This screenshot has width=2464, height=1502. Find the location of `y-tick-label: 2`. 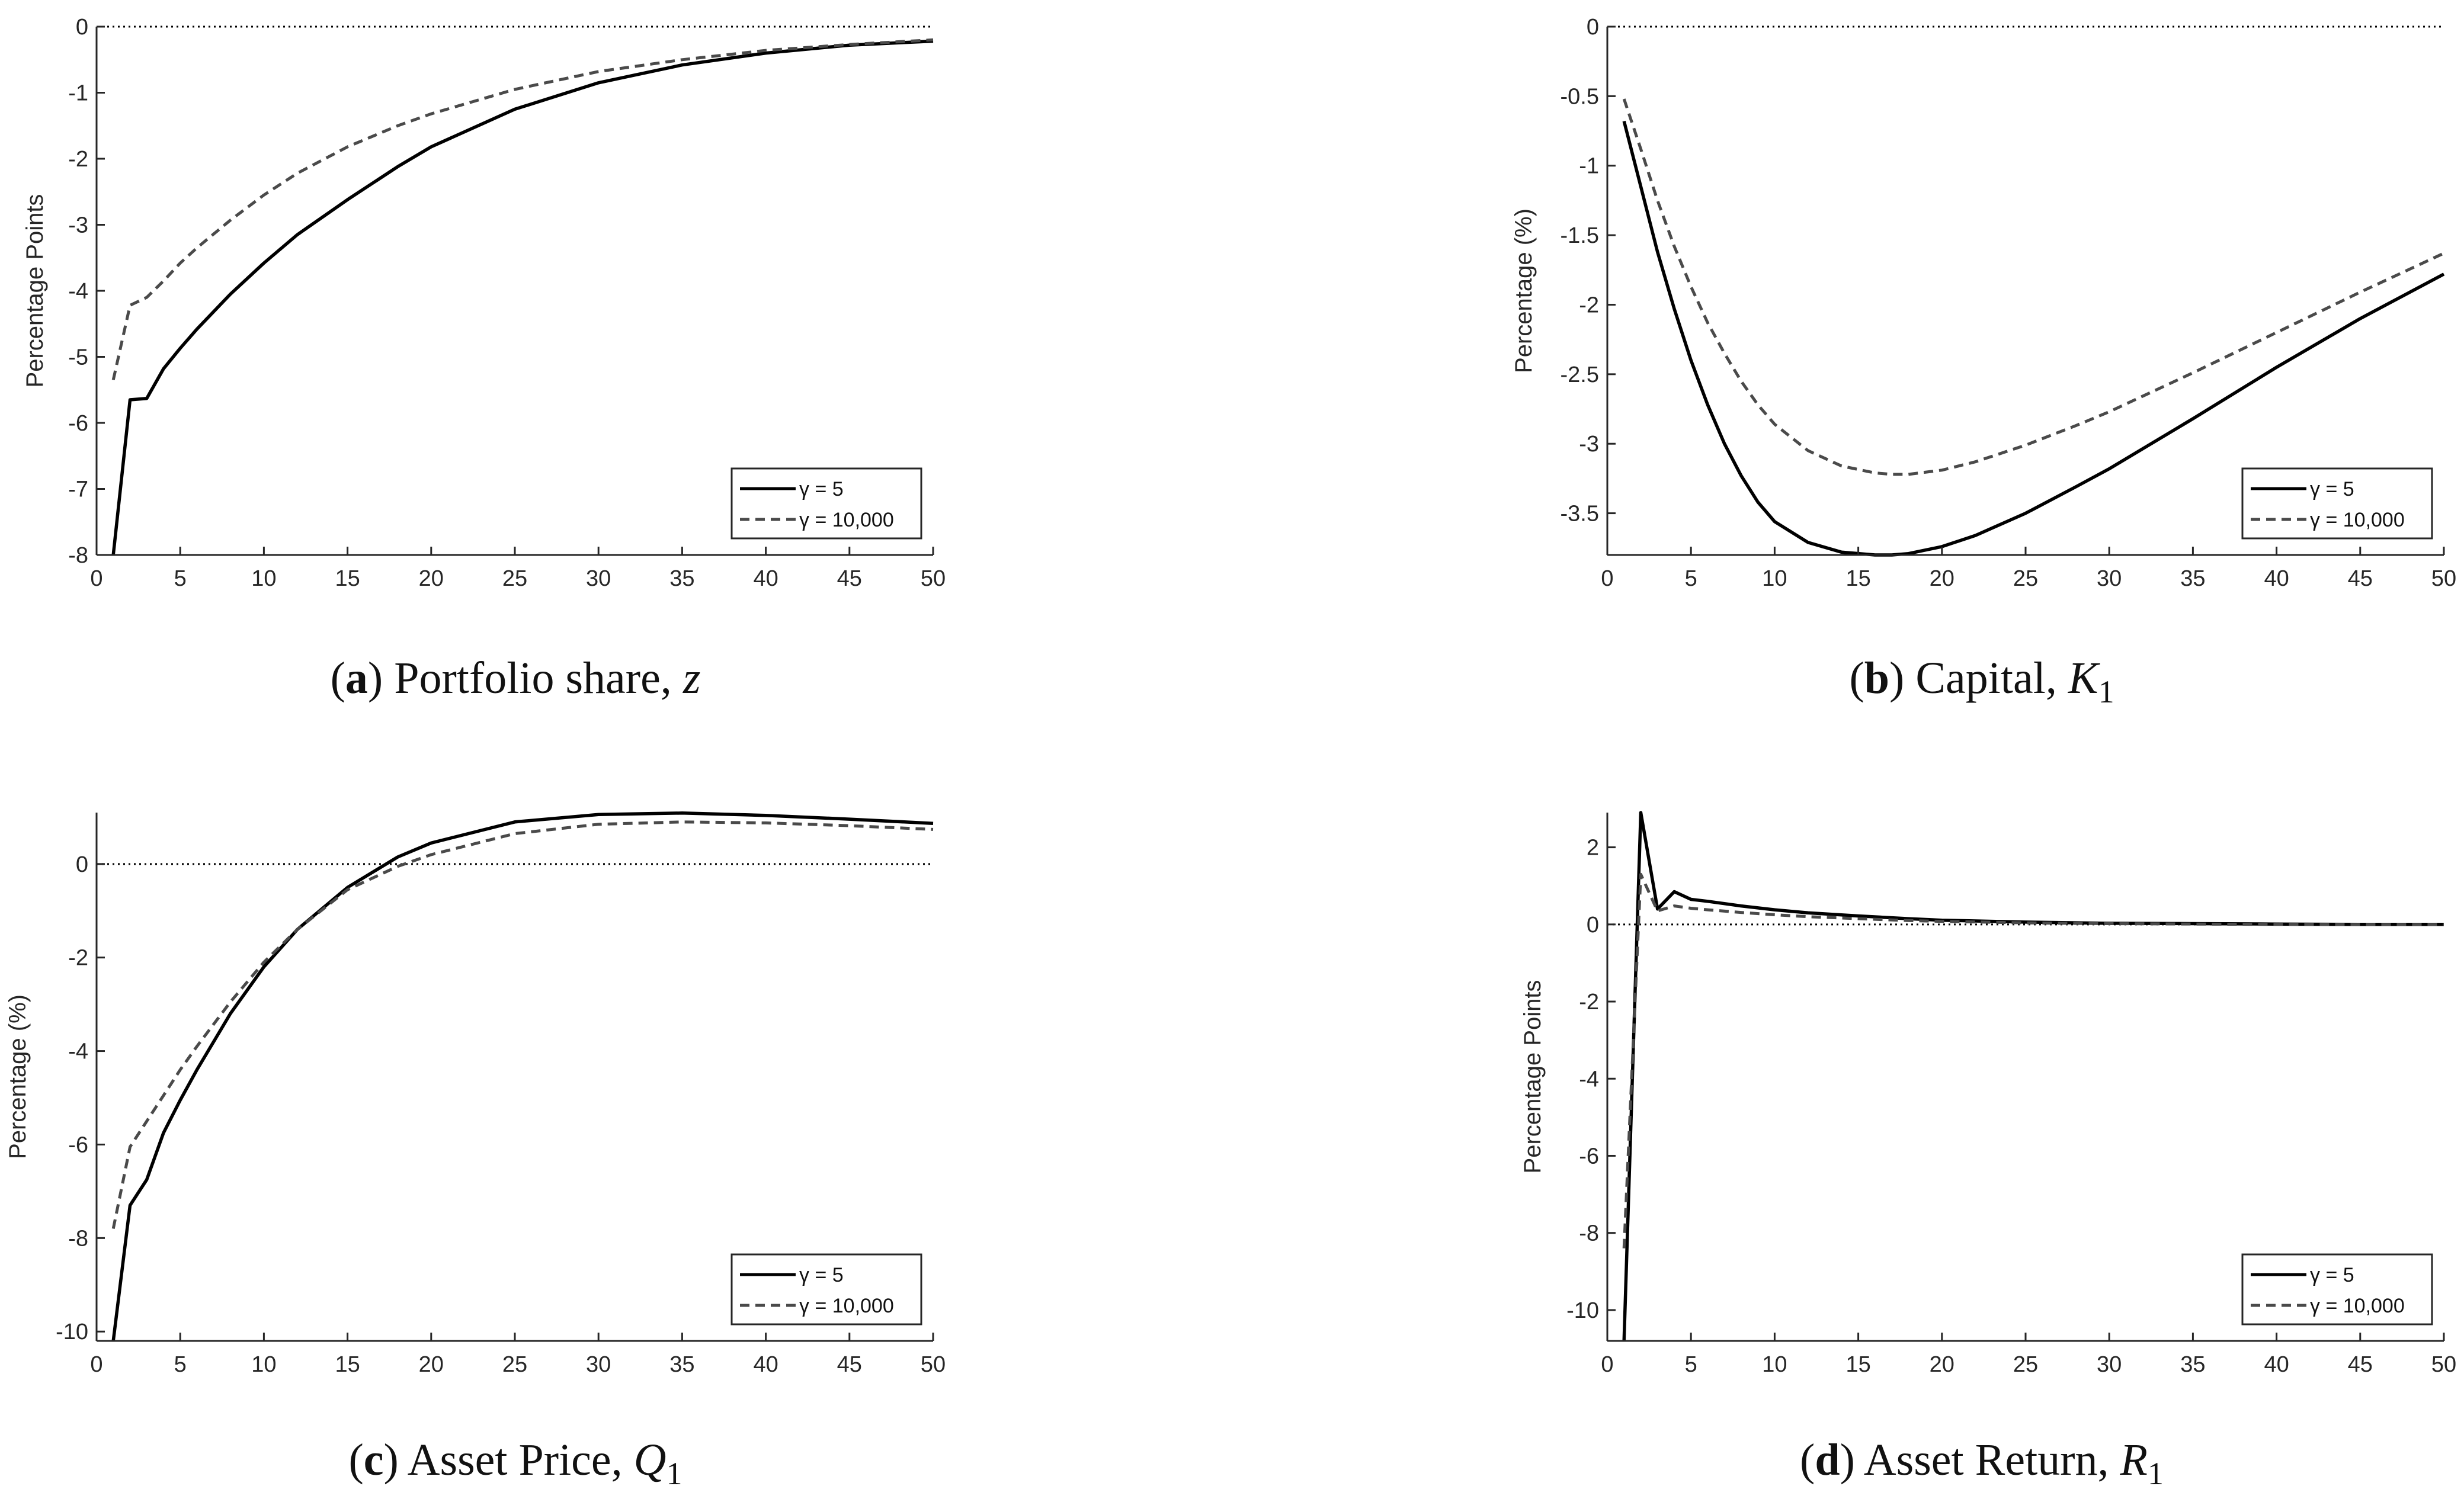

y-tick-label: 2 is located at coordinates (1593, 848).